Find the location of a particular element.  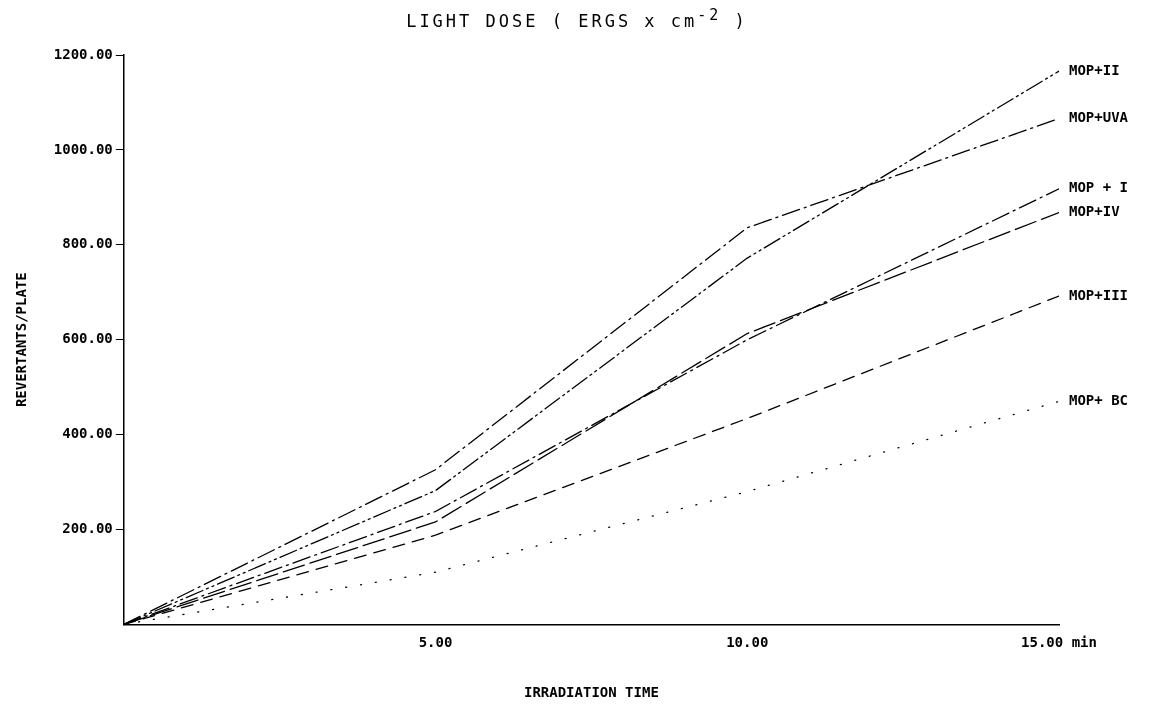

y-tick-label: 1200.00 is located at coordinates (83, 53).